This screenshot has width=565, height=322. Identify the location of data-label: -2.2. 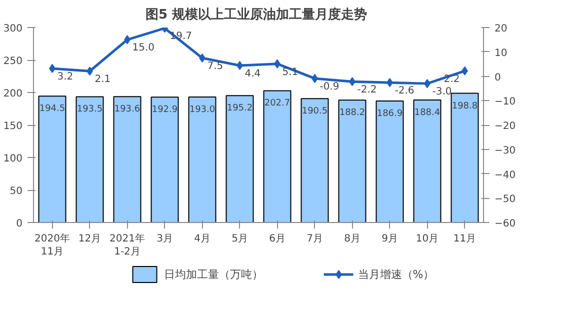
(367, 90).